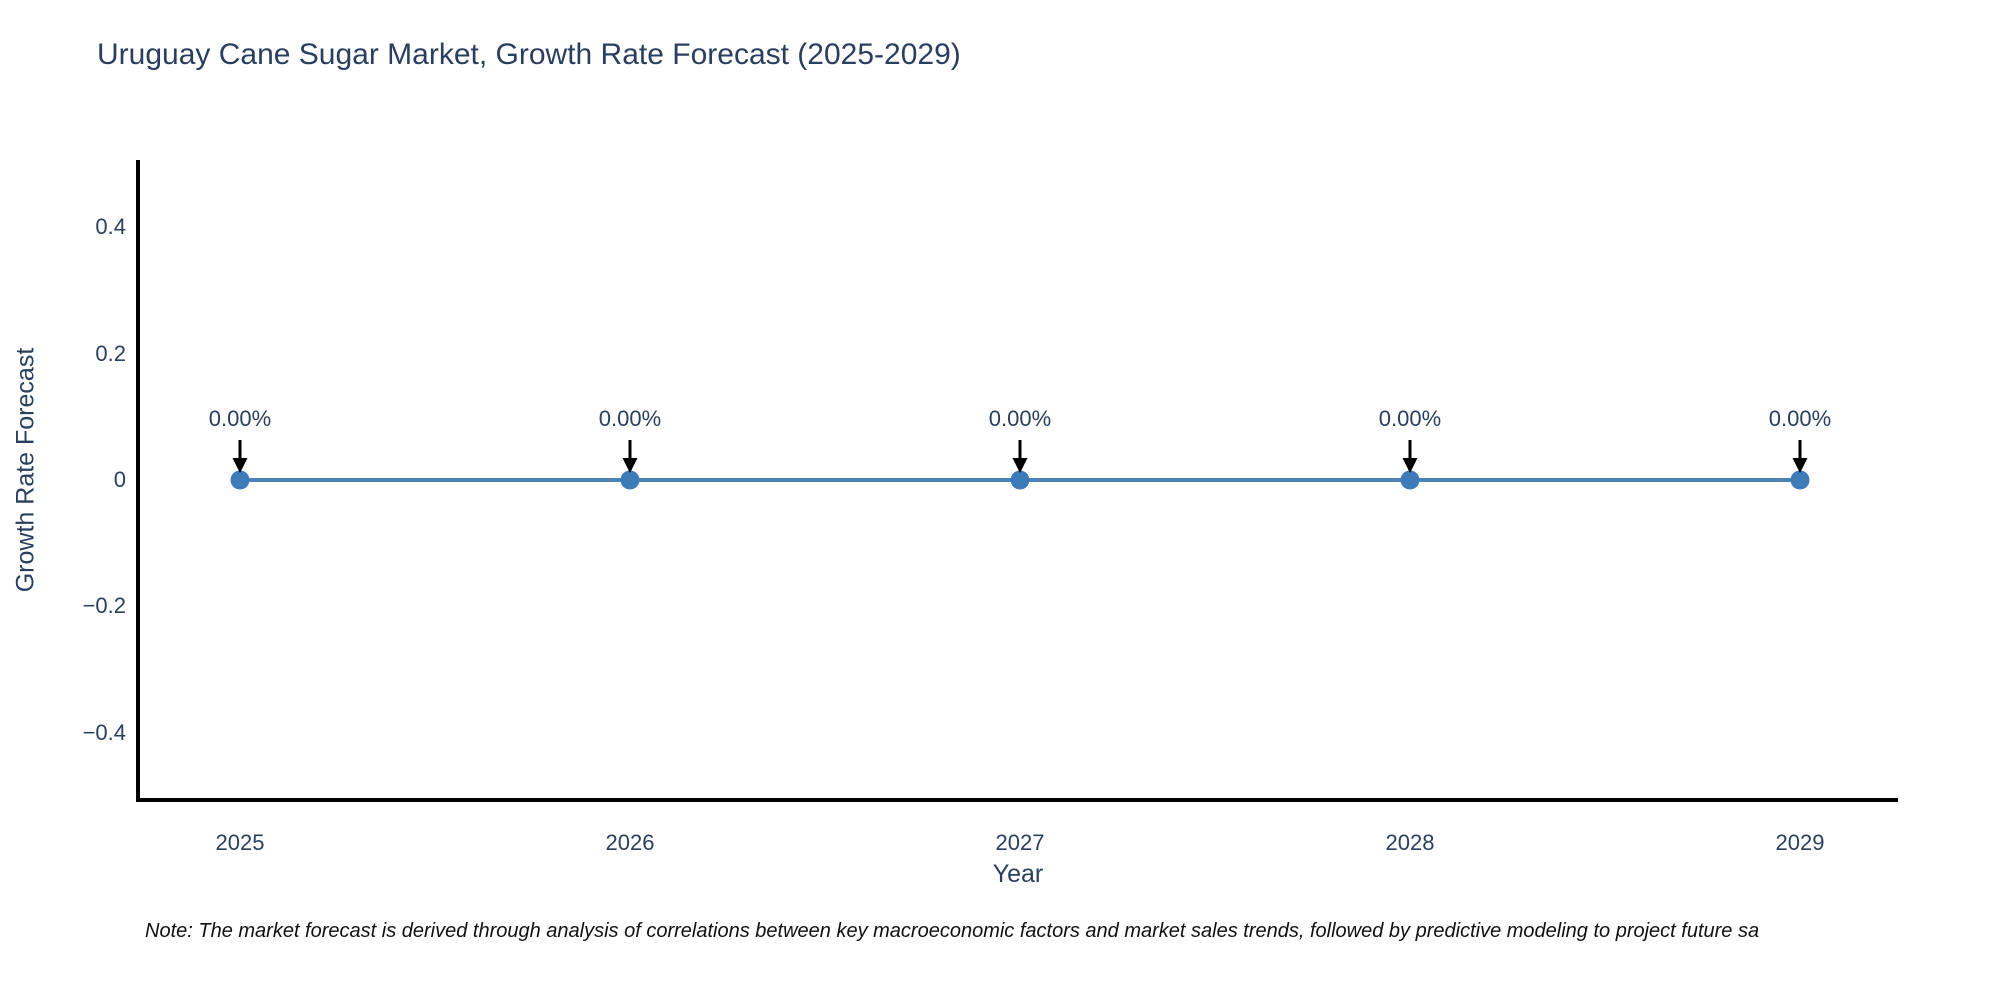 Image resolution: width=2000 pixels, height=1000 pixels. I want to click on series-layer, so click(1020, 480).